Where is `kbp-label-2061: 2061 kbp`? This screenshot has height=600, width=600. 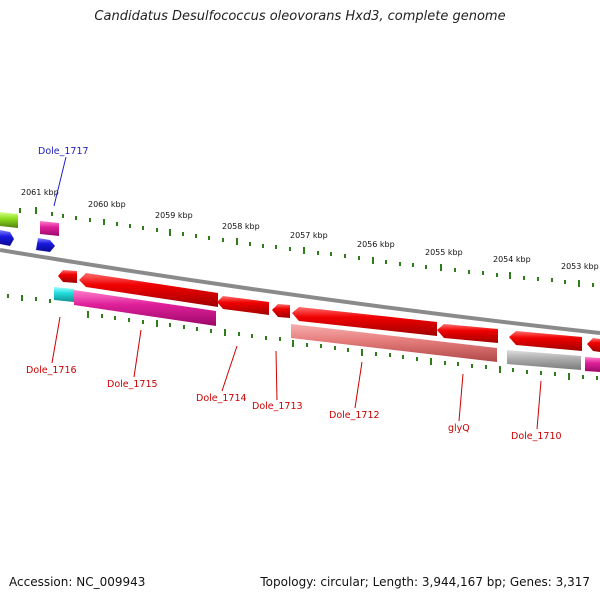
kbp-label-2061: 2061 kbp is located at coordinates (40, 192).